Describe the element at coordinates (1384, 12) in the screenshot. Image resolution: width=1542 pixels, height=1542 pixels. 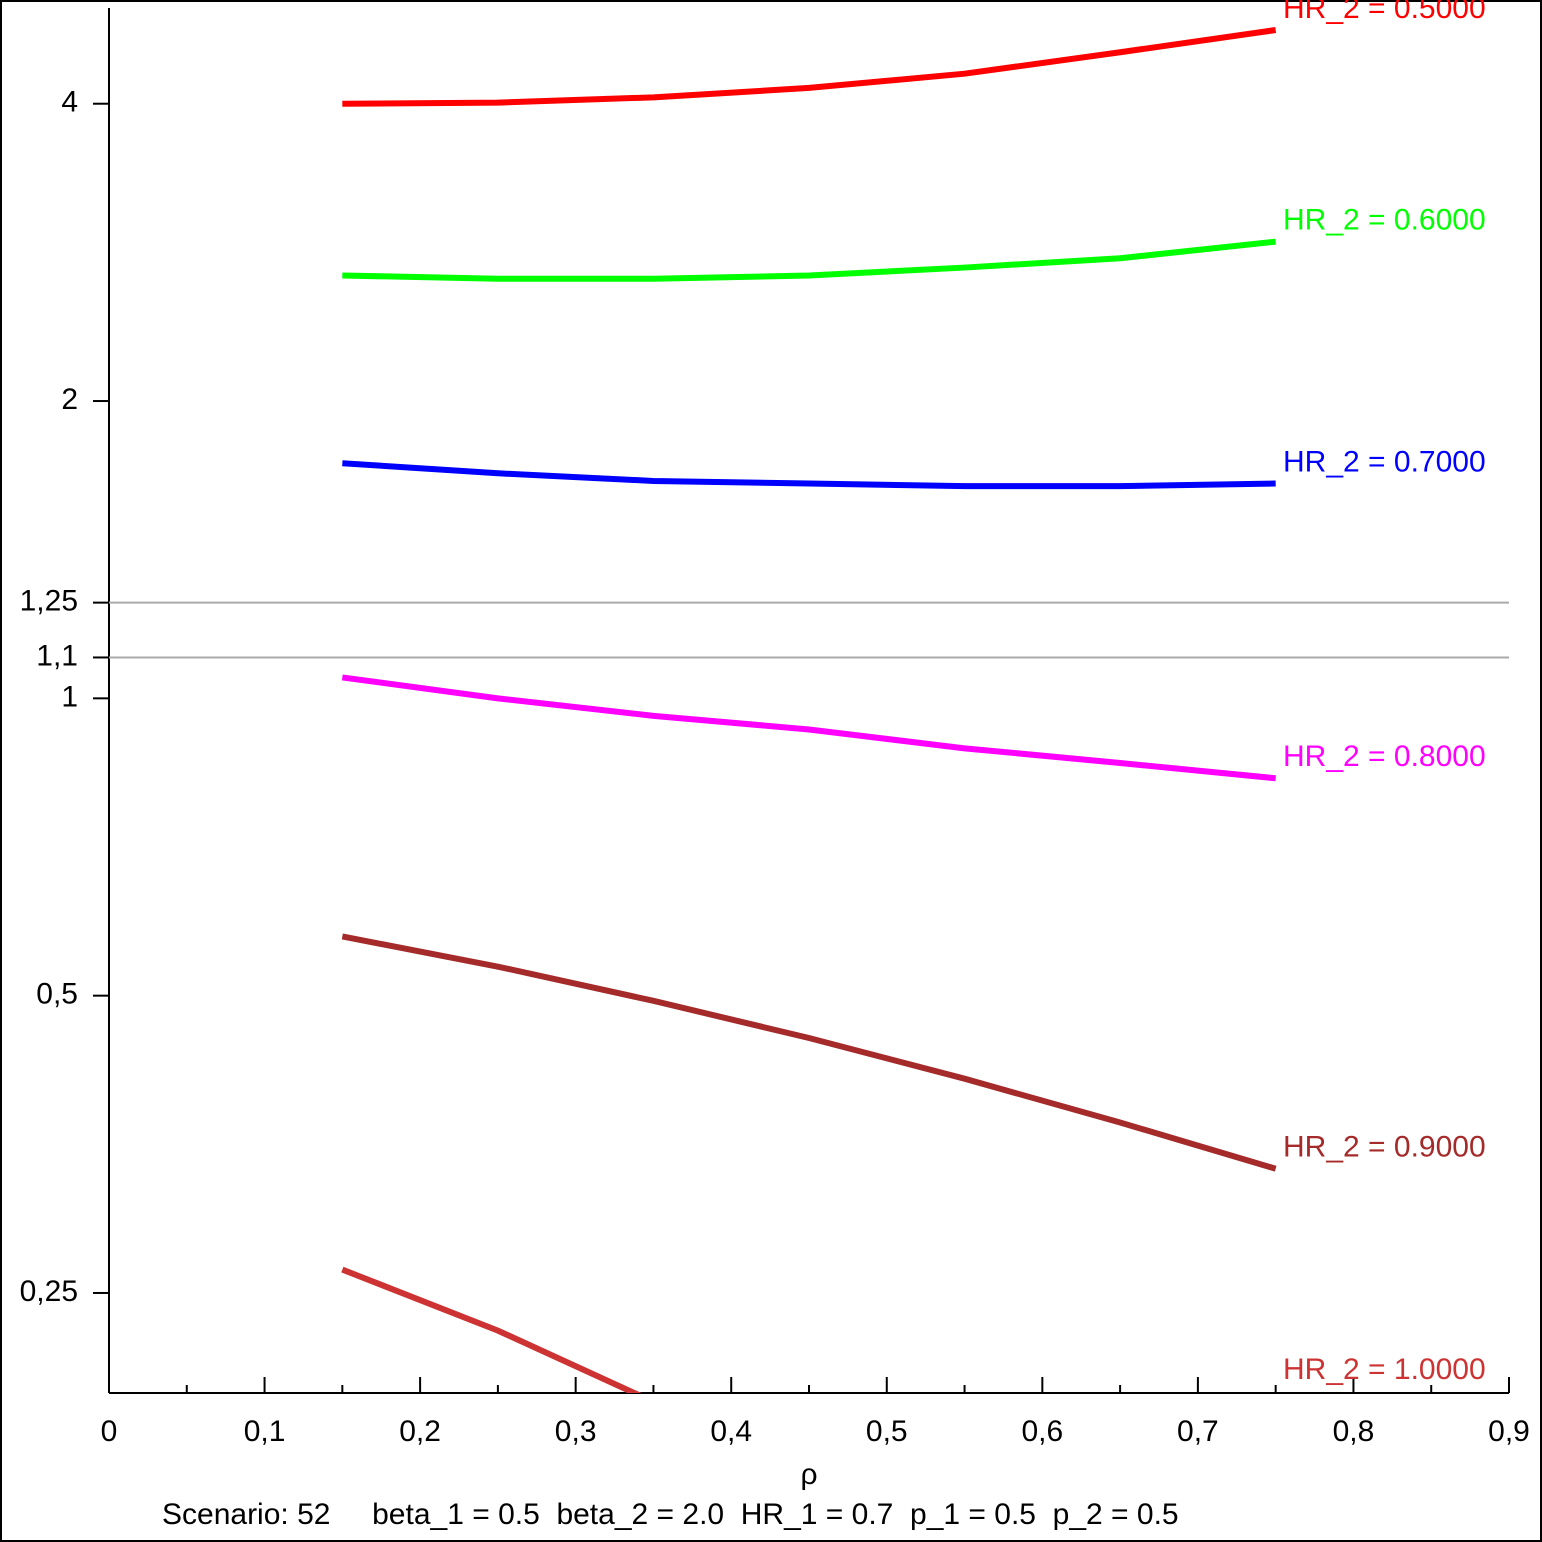
I see `series-label: HR_2 = 0.5000` at that location.